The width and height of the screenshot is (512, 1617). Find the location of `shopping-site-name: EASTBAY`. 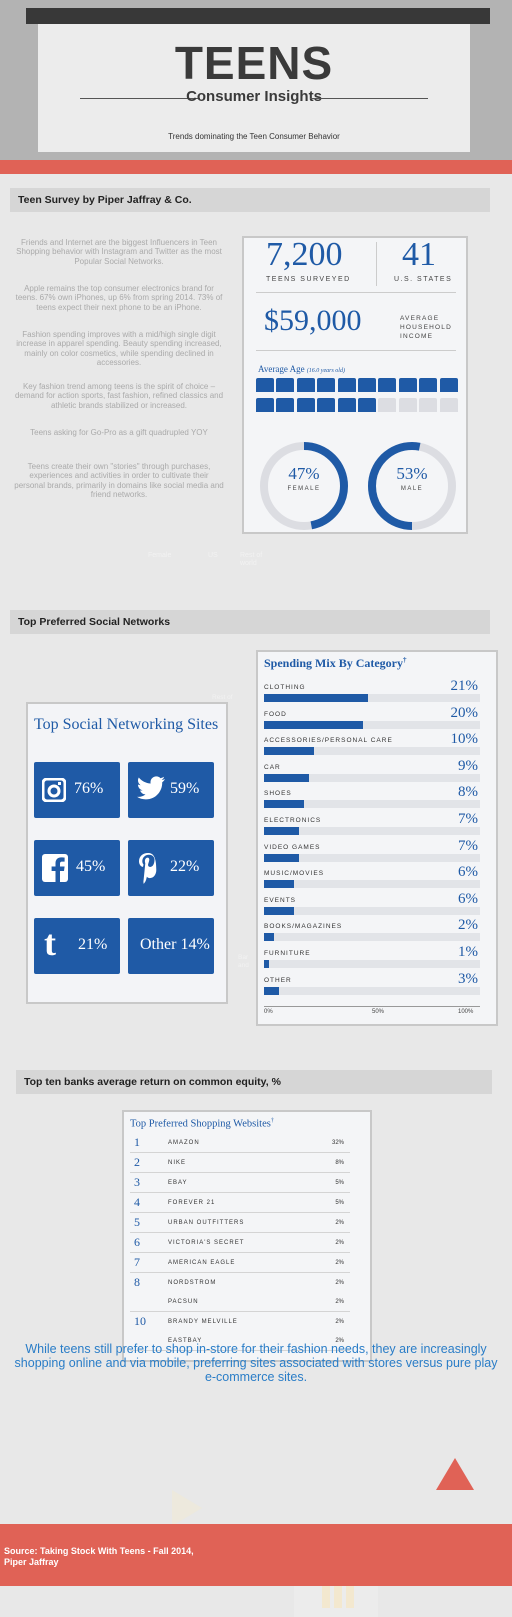

shopping-site-name: EASTBAY is located at coordinates (185, 1341).